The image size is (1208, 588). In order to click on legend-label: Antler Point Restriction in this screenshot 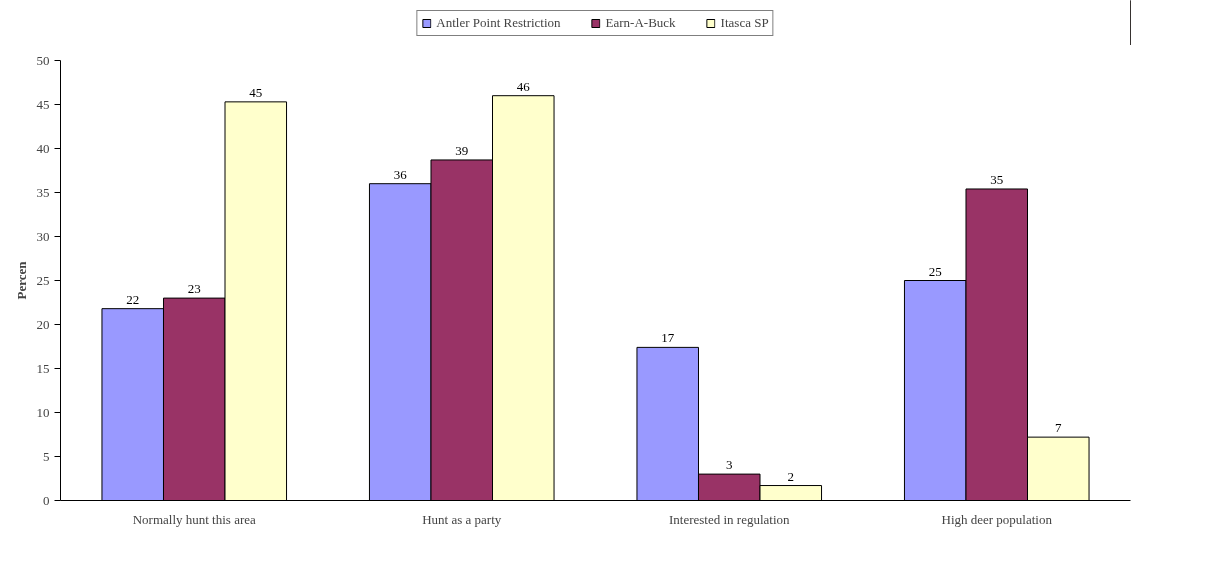, I will do `click(498, 22)`.